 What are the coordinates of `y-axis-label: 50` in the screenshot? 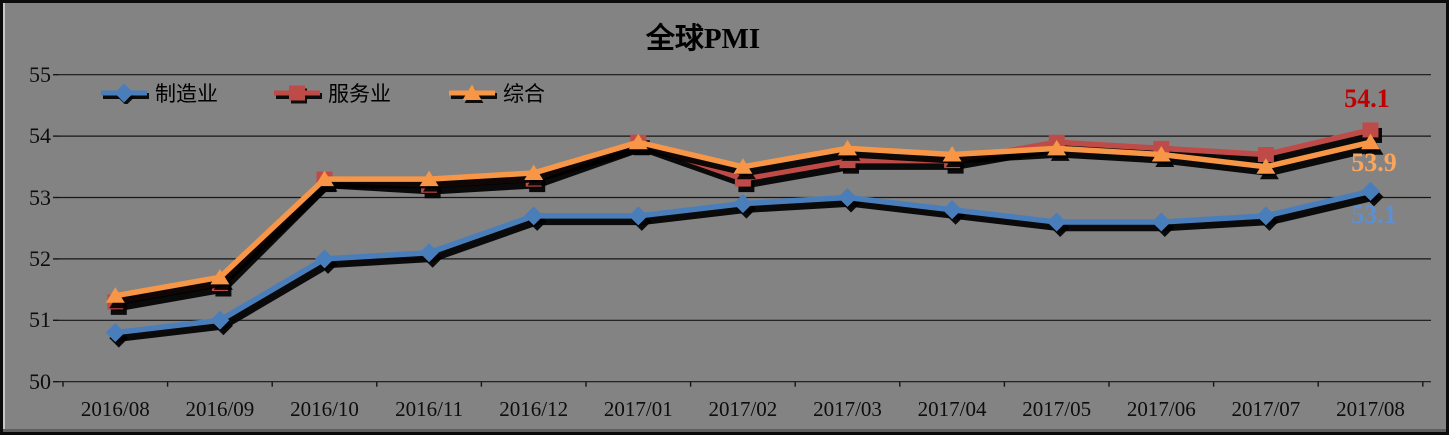 It's located at (40, 381).